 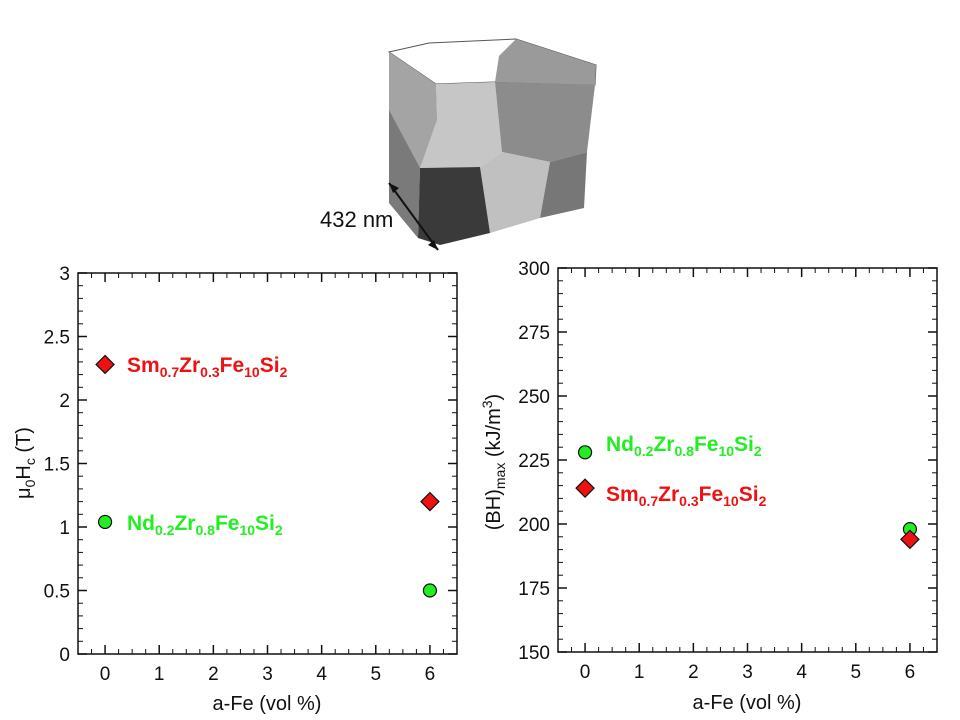 I want to click on grain-front-mid, so click(x=515, y=192).